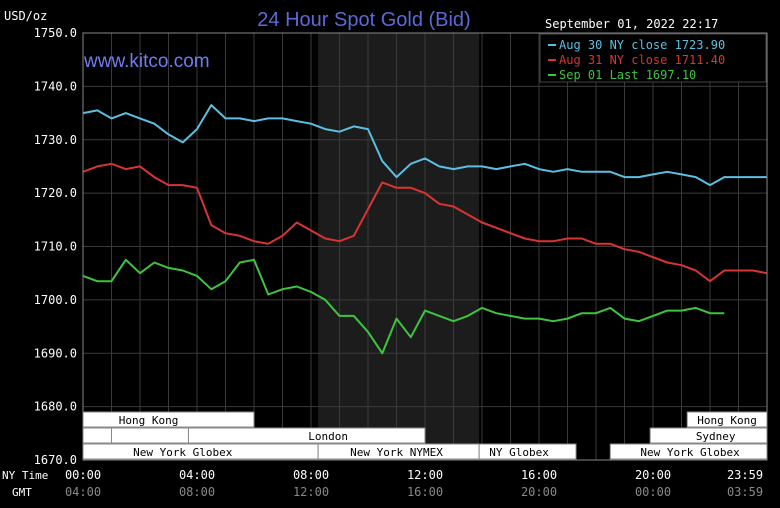 Image resolution: width=780 pixels, height=508 pixels. Describe the element at coordinates (363, 20) in the screenshot. I see `chart-title: 24 Hour Spot Gold (Bid)` at that location.